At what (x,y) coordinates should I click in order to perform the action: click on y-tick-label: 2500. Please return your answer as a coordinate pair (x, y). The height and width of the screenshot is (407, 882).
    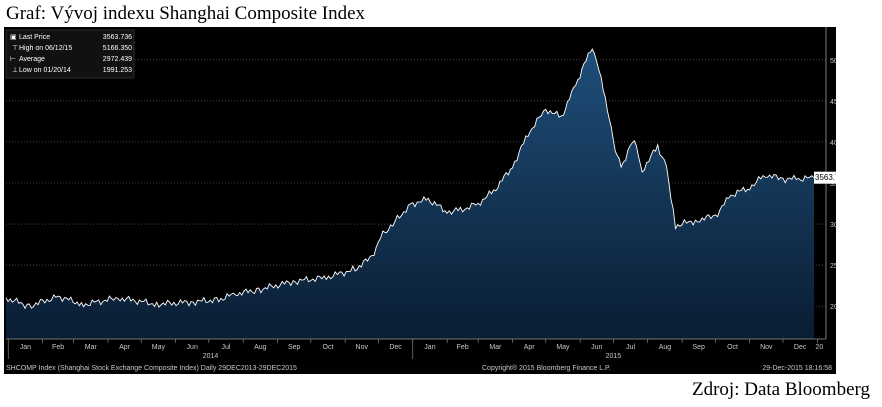
    Looking at the image, I should click on (833, 266).